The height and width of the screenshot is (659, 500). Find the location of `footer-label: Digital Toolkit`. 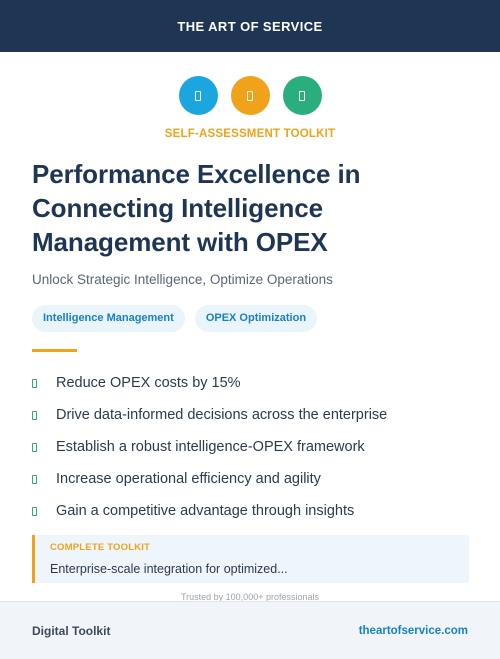

footer-label: Digital Toolkit is located at coordinates (71, 630).